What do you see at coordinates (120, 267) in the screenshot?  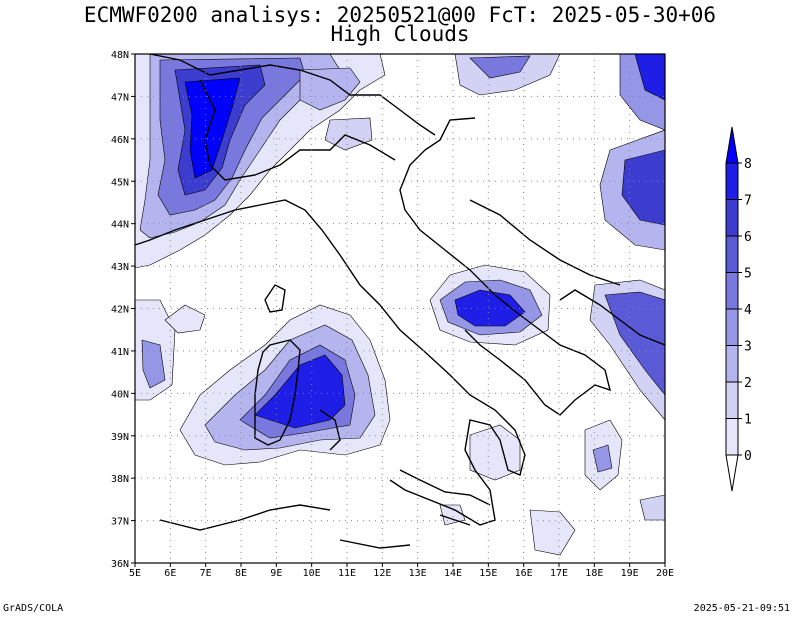 I see `lat-tick-label: 43N` at bounding box center [120, 267].